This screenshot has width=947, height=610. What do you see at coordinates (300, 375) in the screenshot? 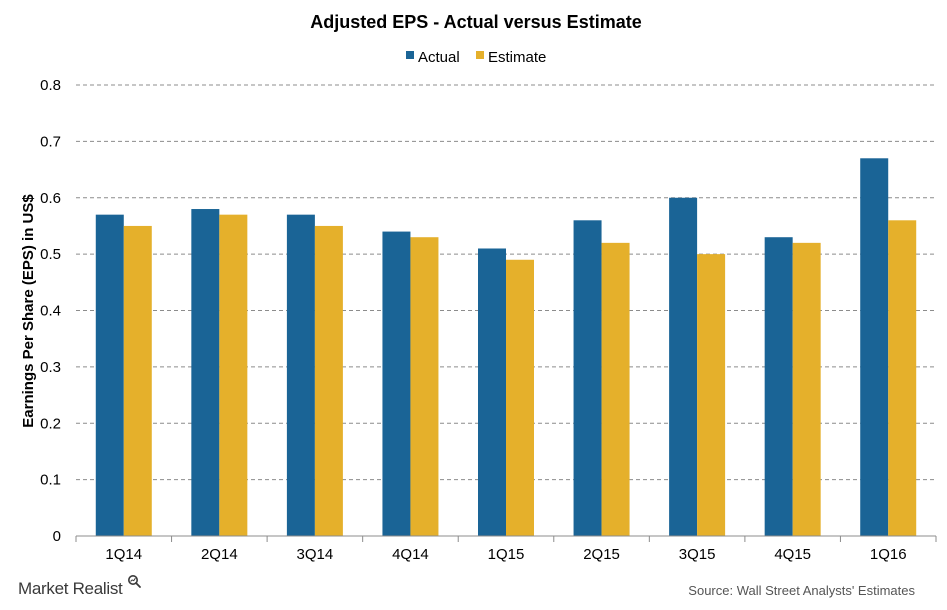
I see `bar-actual-3q14` at bounding box center [300, 375].